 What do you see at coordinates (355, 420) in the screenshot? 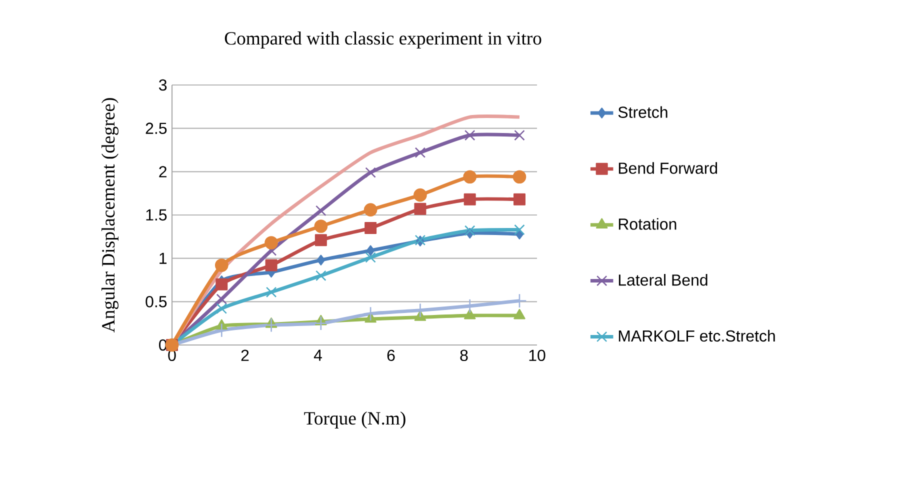
I see `x-axis-title: Torque (N.m)` at bounding box center [355, 420].